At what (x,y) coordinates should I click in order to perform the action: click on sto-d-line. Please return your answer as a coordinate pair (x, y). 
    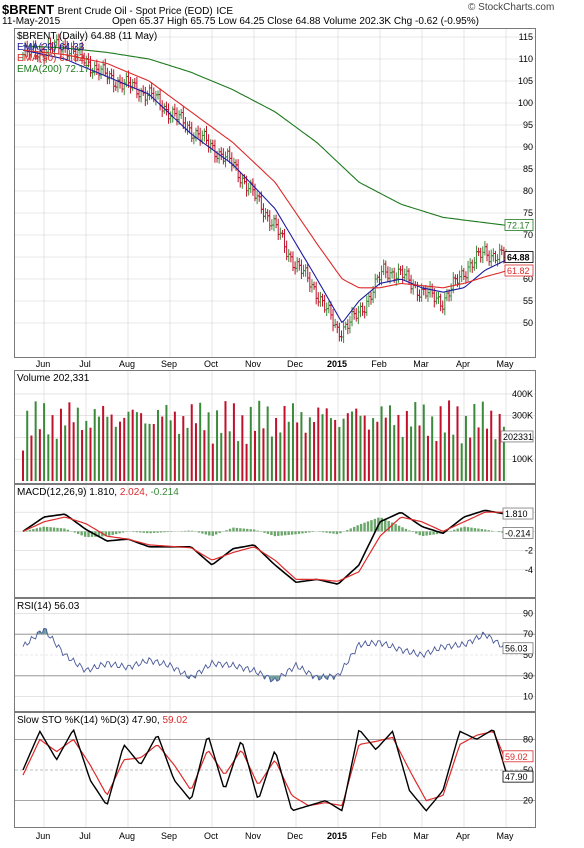
    Looking at the image, I should click on (264, 769).